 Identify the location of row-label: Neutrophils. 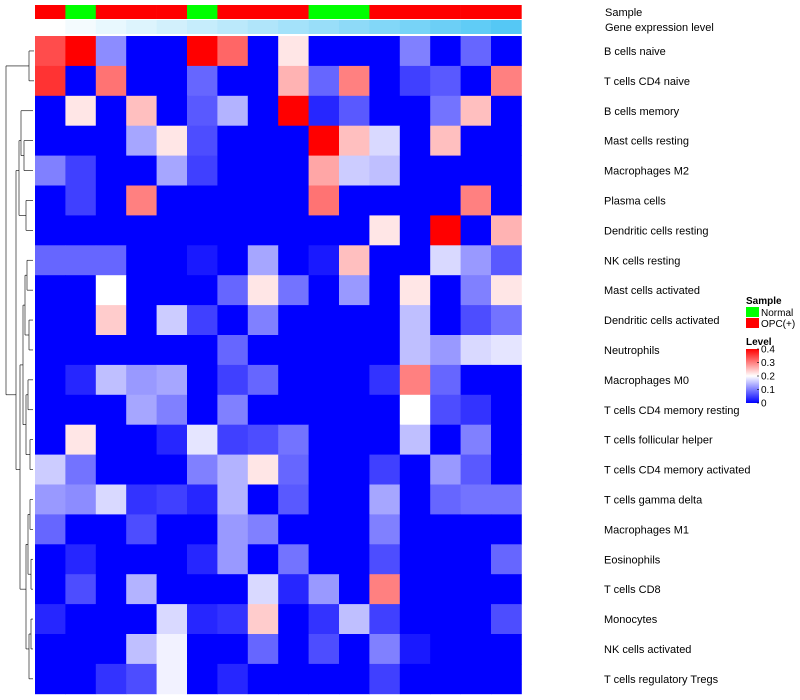
(632, 351).